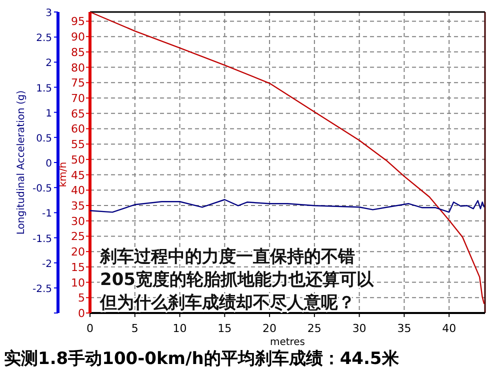  Describe the element at coordinates (49, 114) in the screenshot. I see `y2-tick-label: 1` at that location.